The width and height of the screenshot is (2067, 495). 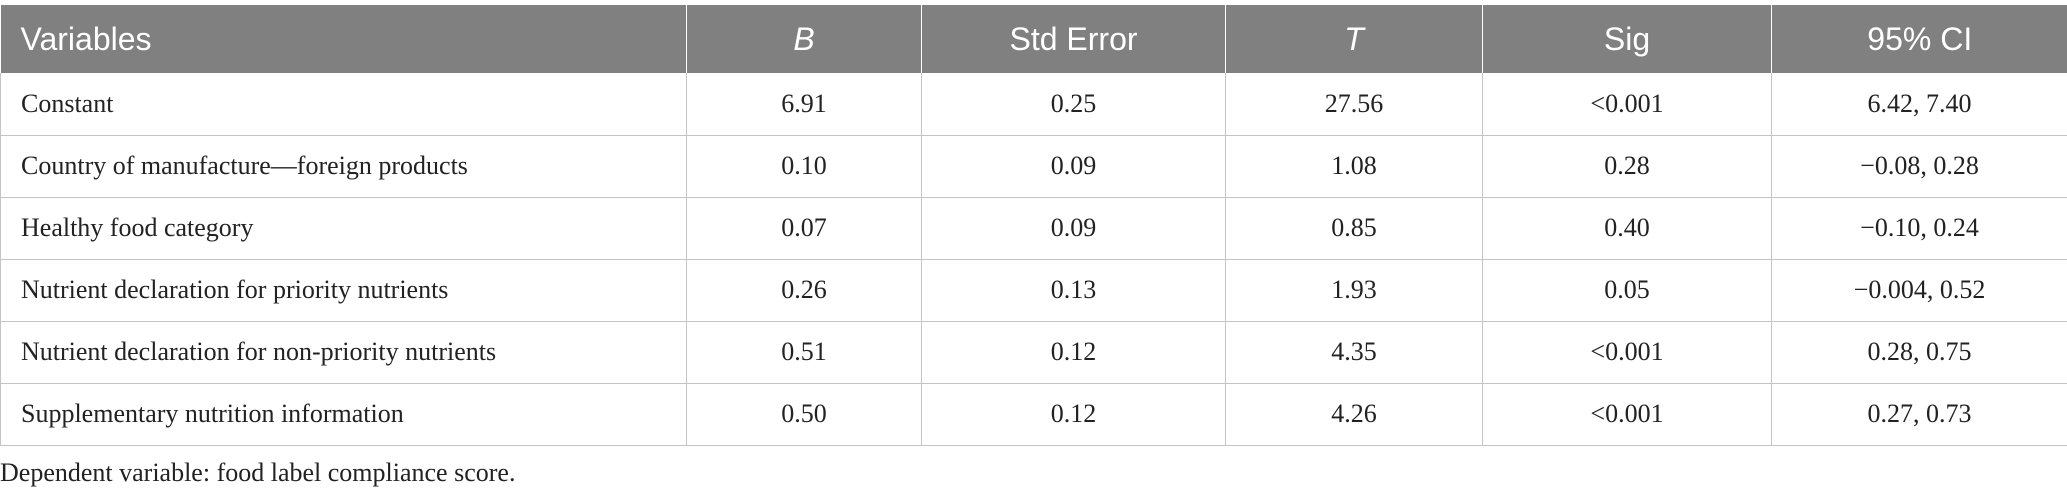 I want to click on cell-ci: 6.42, 7.40, so click(x=1919, y=104).